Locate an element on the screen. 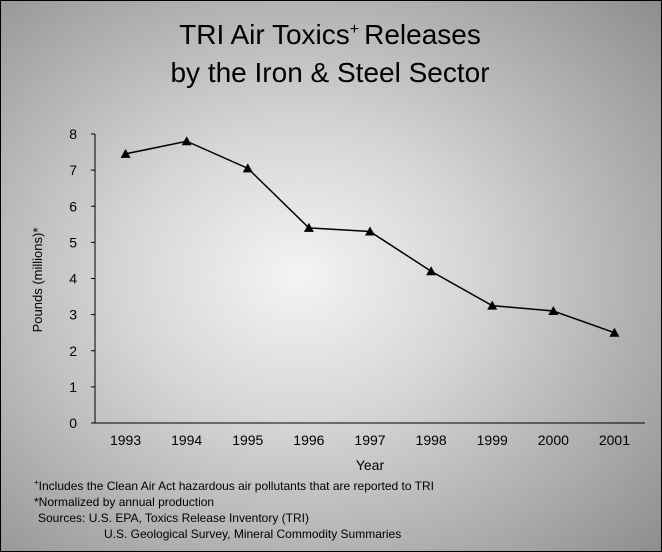 The image size is (662, 552). x-axis-label: Year is located at coordinates (370, 465).